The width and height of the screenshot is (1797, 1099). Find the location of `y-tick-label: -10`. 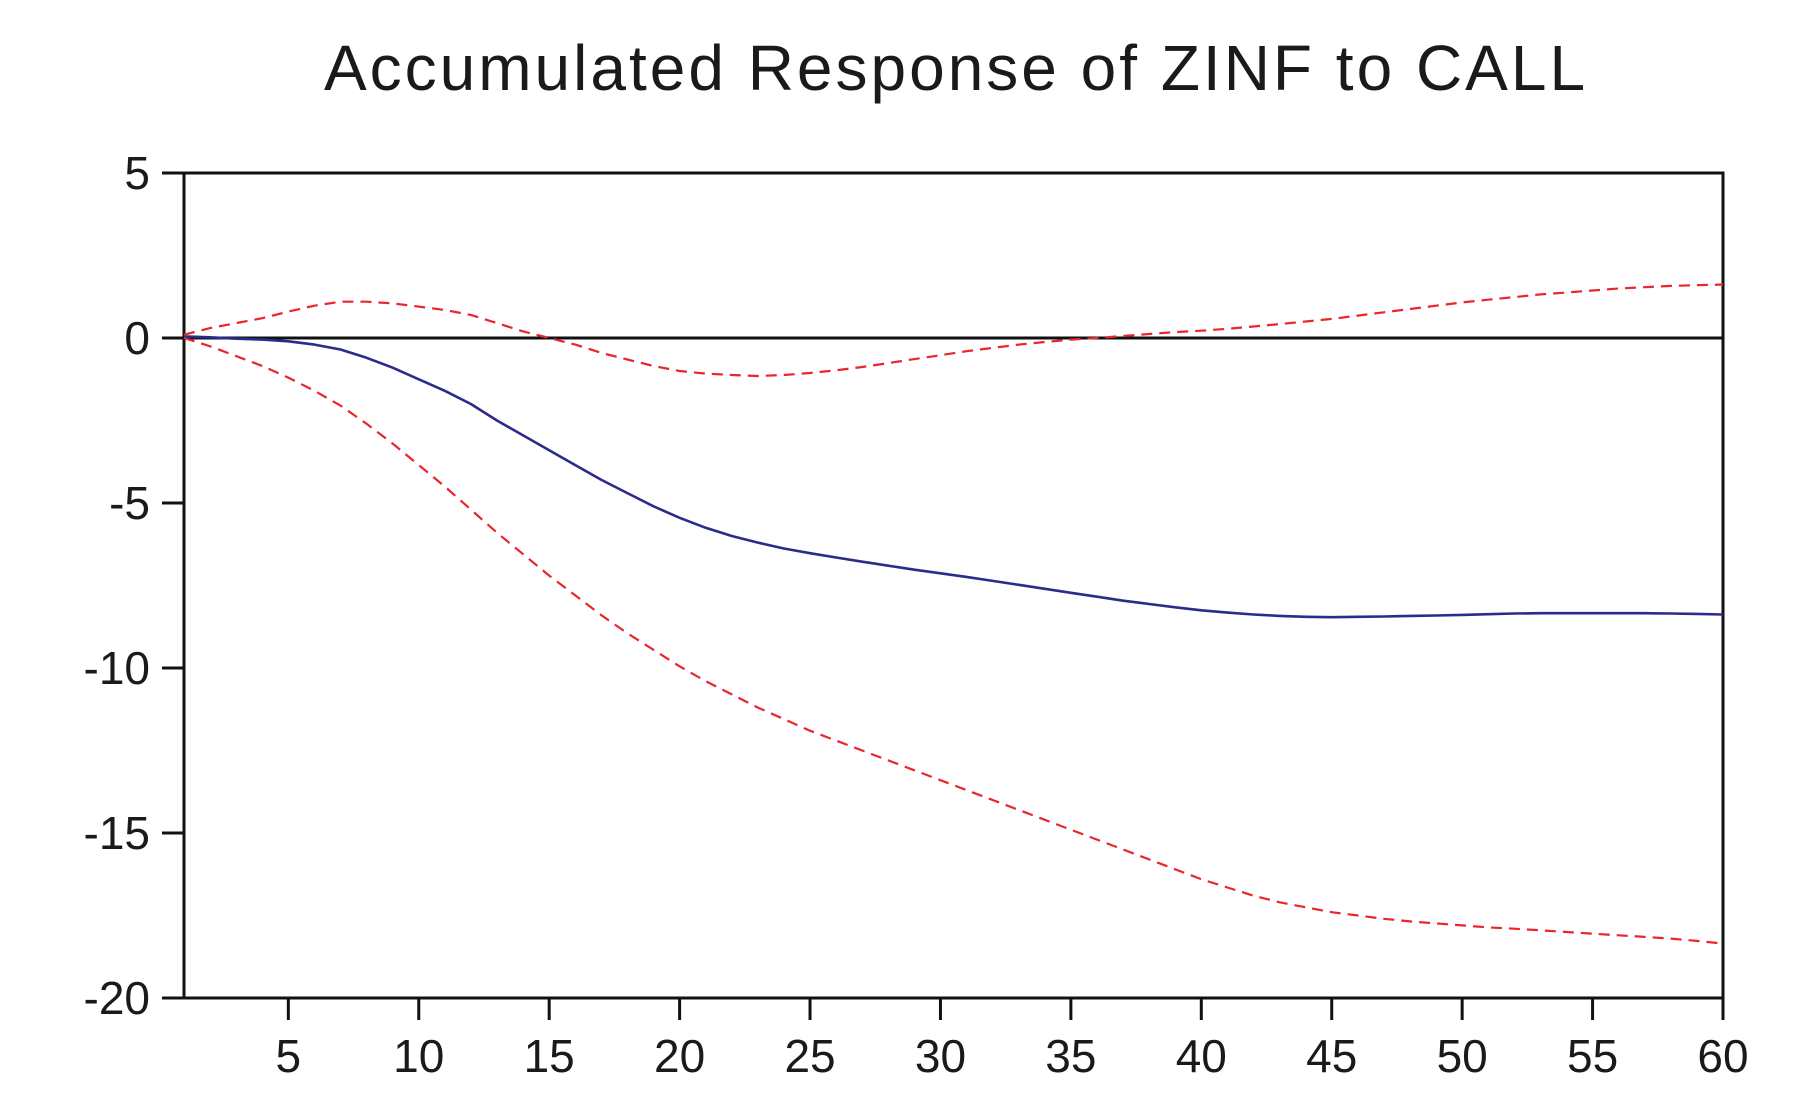

y-tick-label: -10 is located at coordinates (117, 668).